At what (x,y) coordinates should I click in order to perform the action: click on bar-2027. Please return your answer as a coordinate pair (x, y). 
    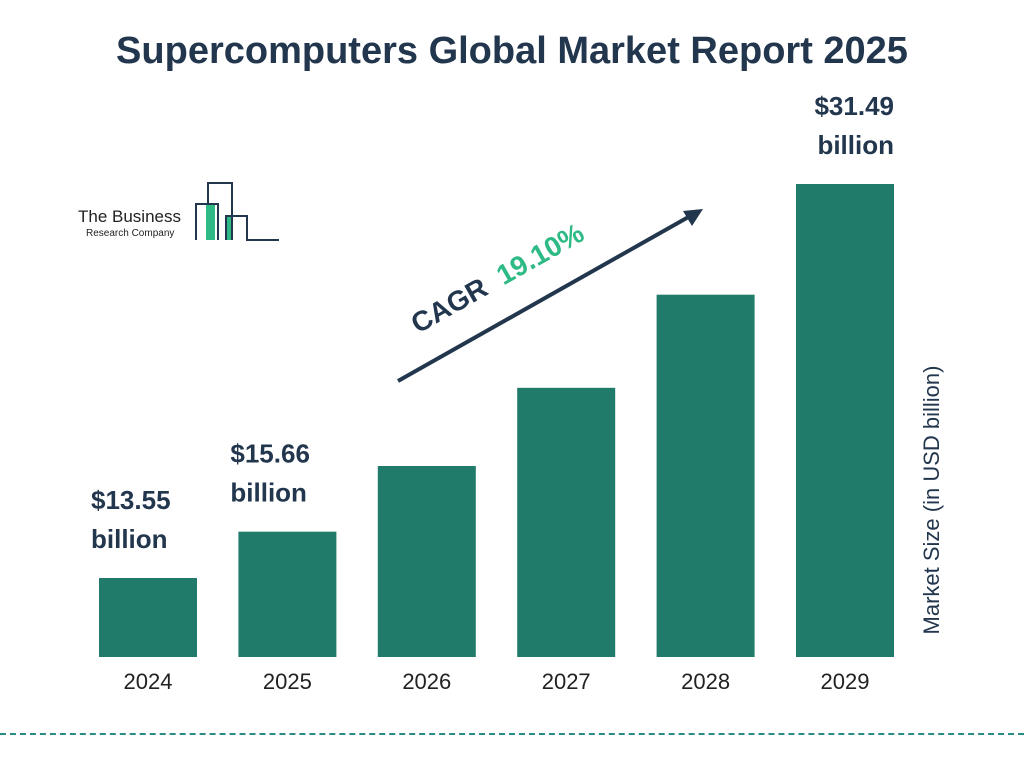
    Looking at the image, I should click on (566, 522).